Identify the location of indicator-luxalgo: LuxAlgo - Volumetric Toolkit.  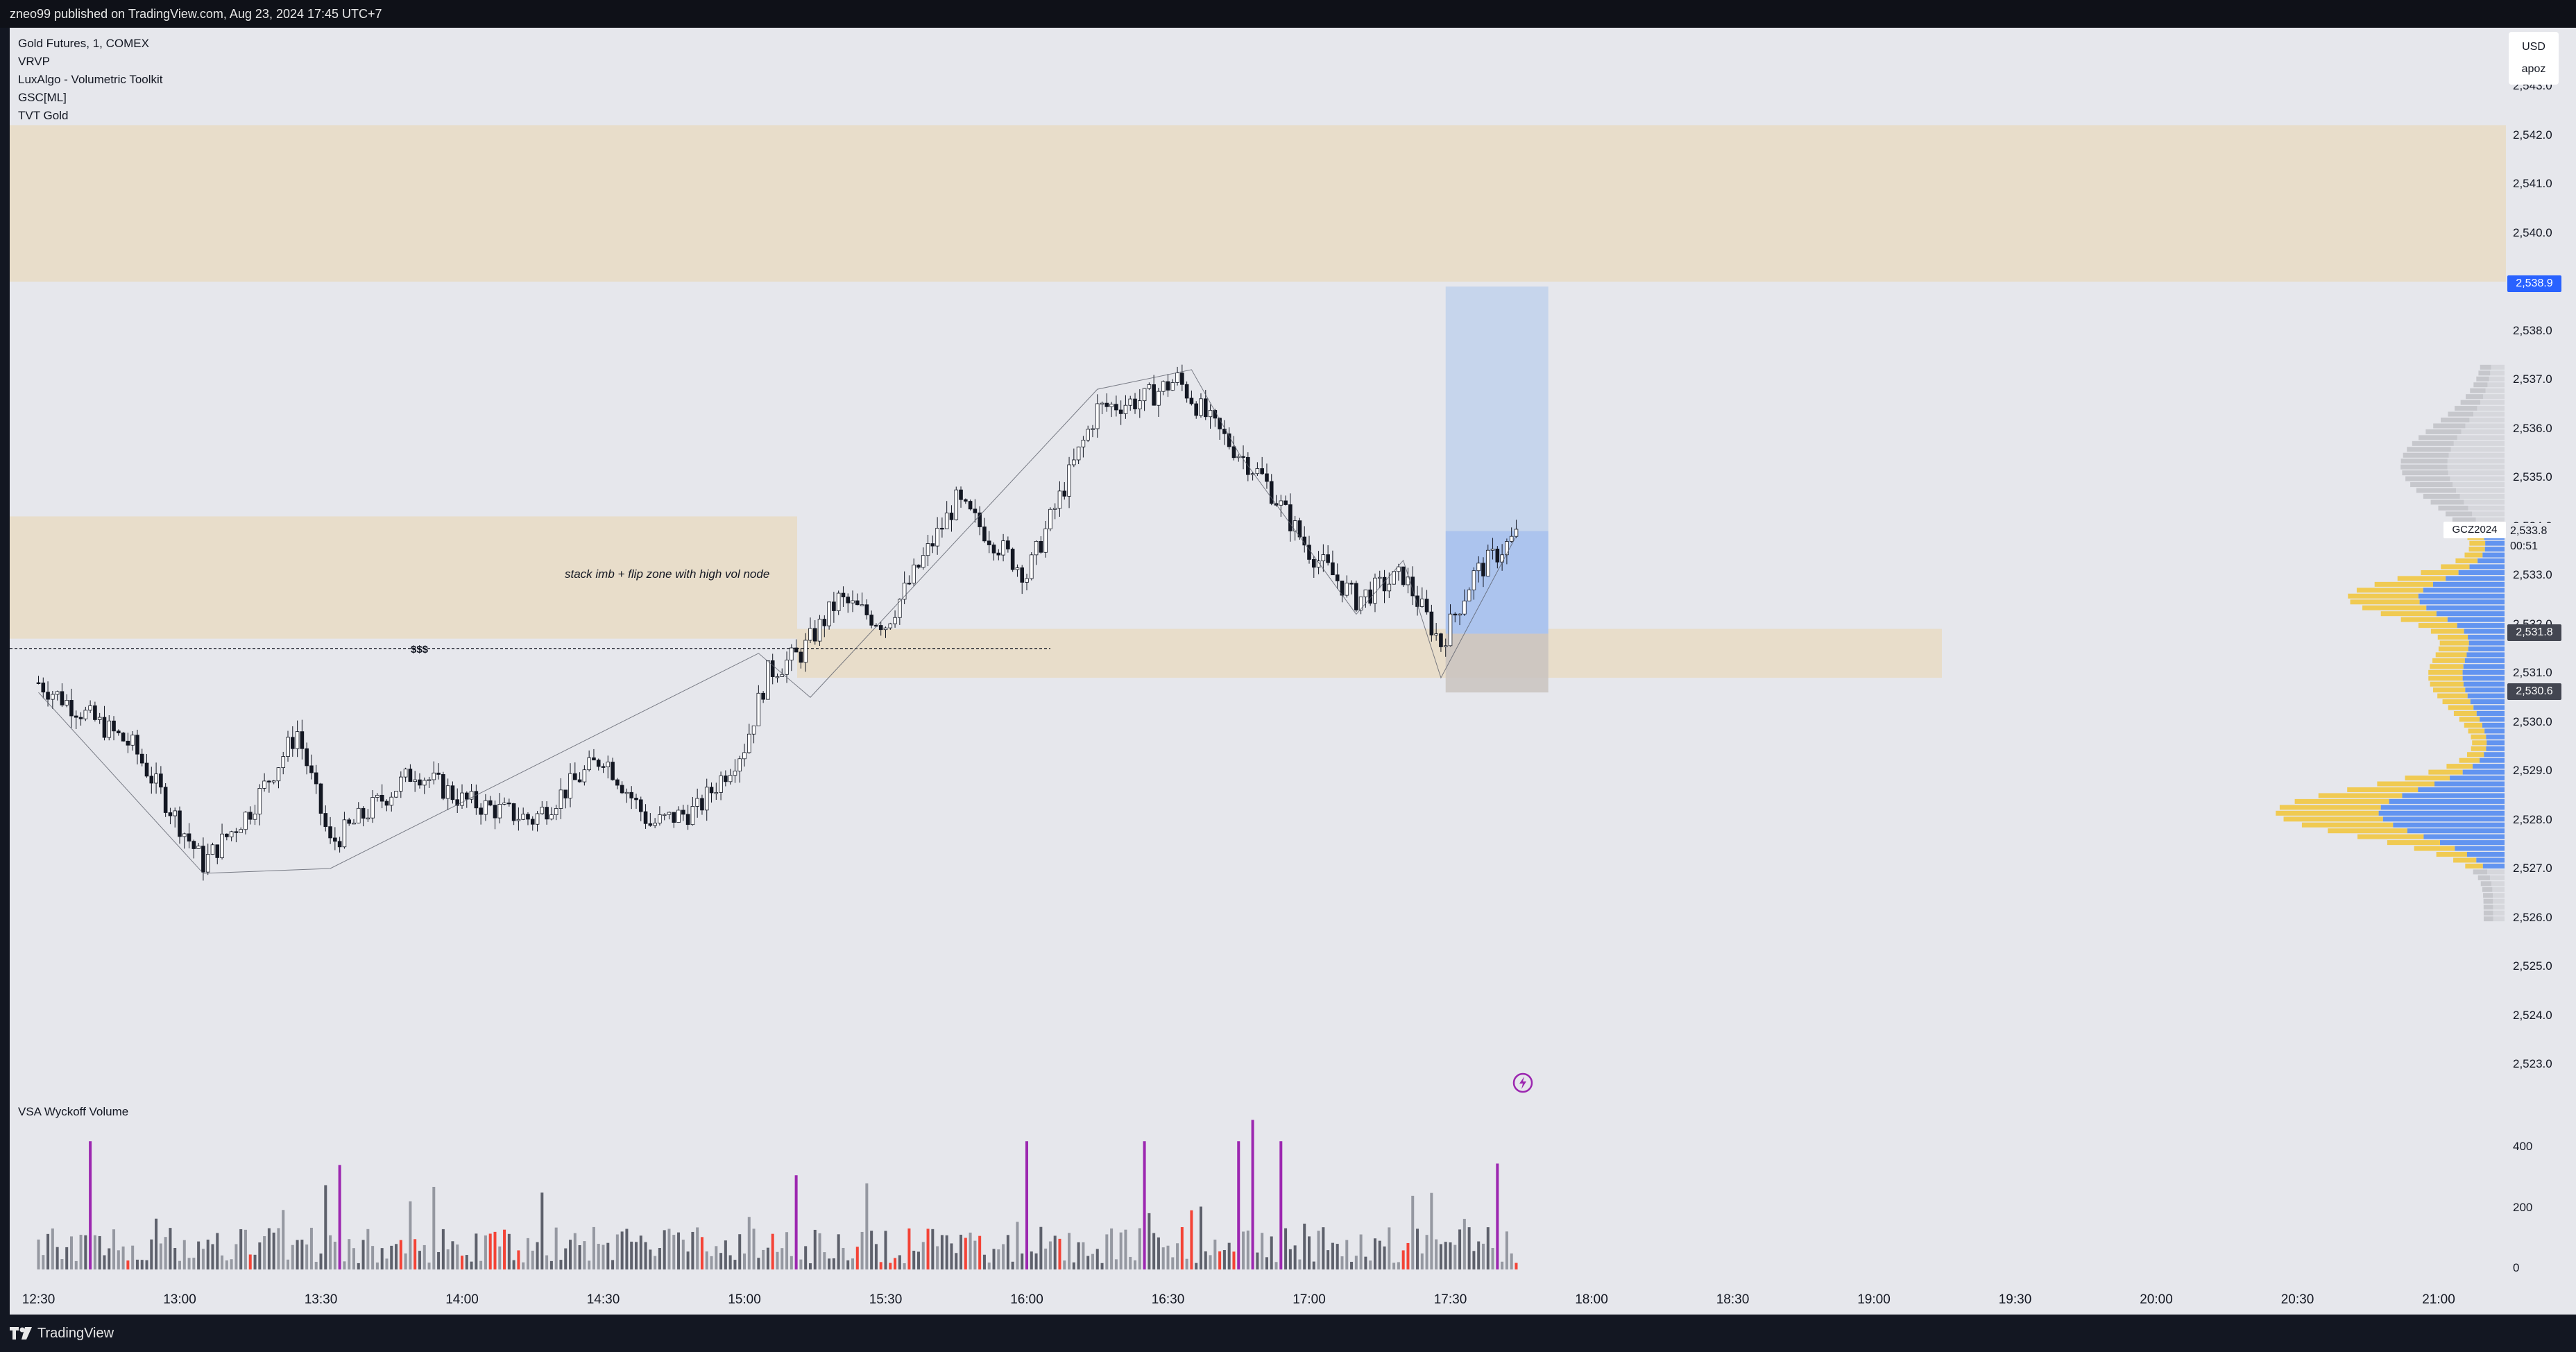
(90, 79).